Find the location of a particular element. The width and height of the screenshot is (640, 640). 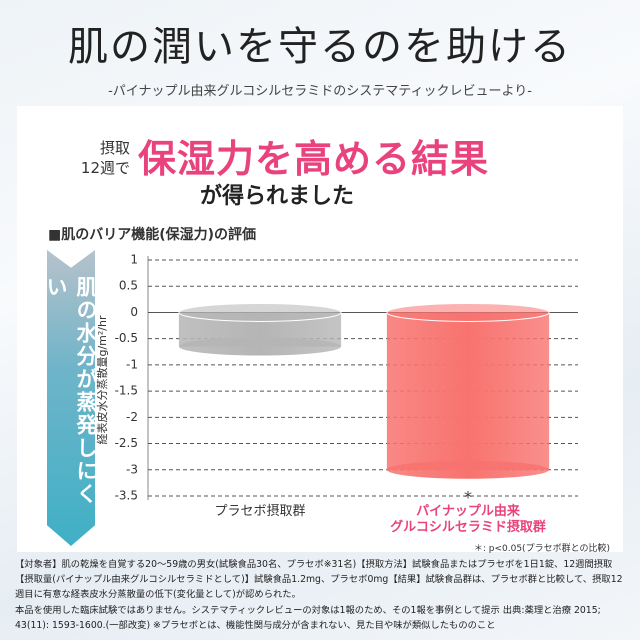

significance-note: ＊: p<0.05(プラセボ群との比較) is located at coordinates (541, 549).